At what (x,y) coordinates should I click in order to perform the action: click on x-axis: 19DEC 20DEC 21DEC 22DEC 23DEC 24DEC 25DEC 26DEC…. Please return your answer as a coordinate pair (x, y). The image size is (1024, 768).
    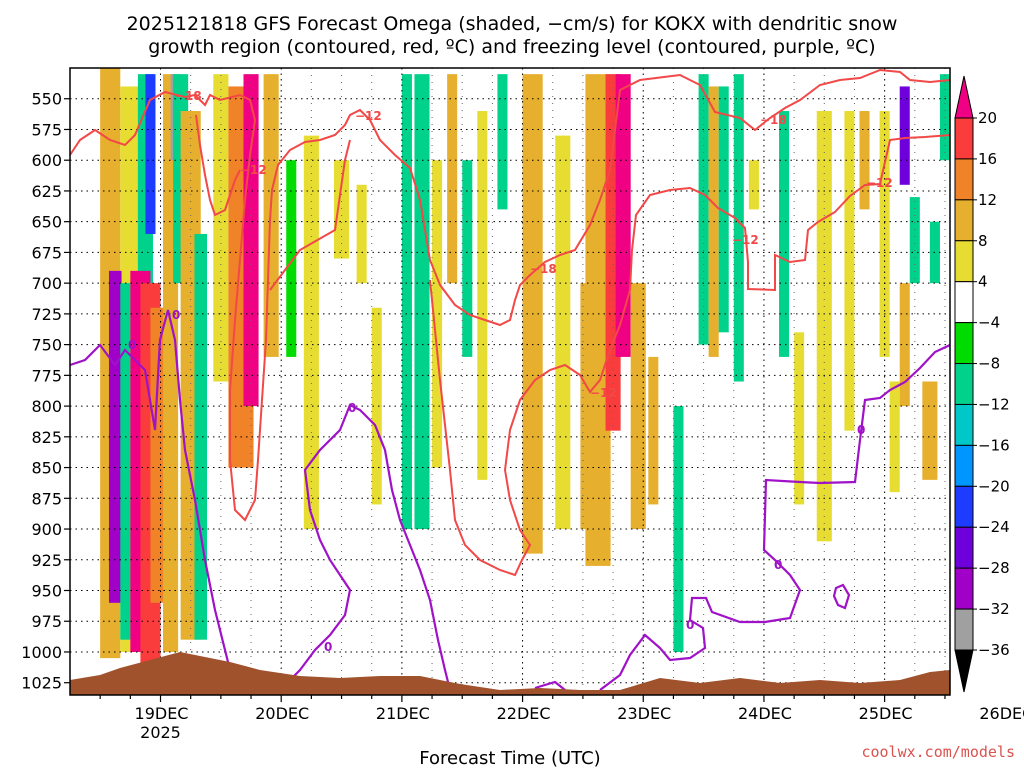
    Looking at the image, I should click on (561, 718).